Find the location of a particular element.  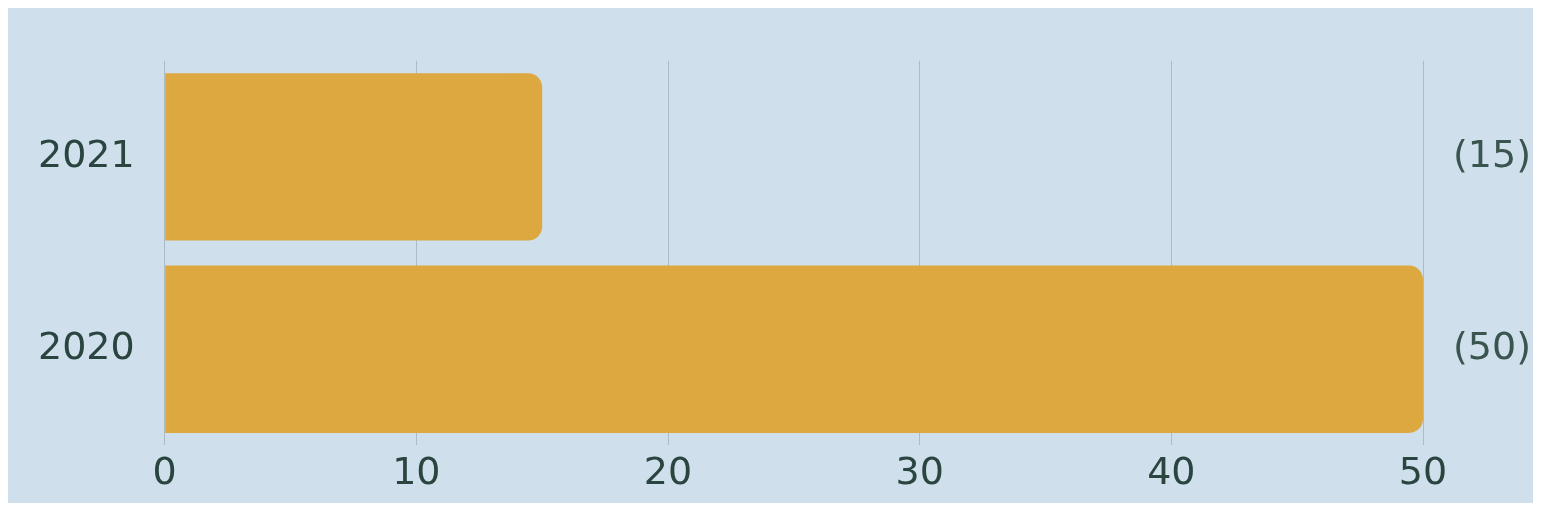

x-tick-label: 50 is located at coordinates (1423, 471).